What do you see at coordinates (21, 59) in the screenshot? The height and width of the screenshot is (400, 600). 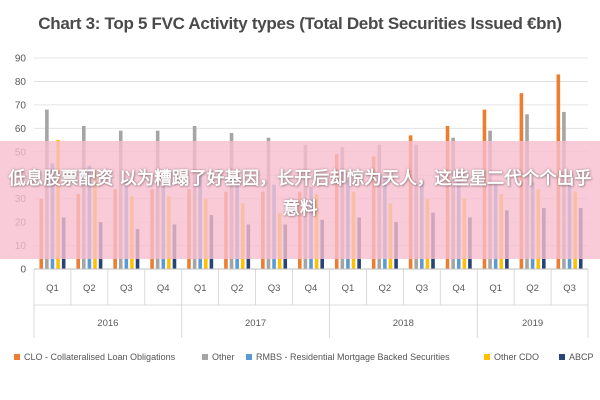 I see `y-tick-label: 90` at bounding box center [21, 59].